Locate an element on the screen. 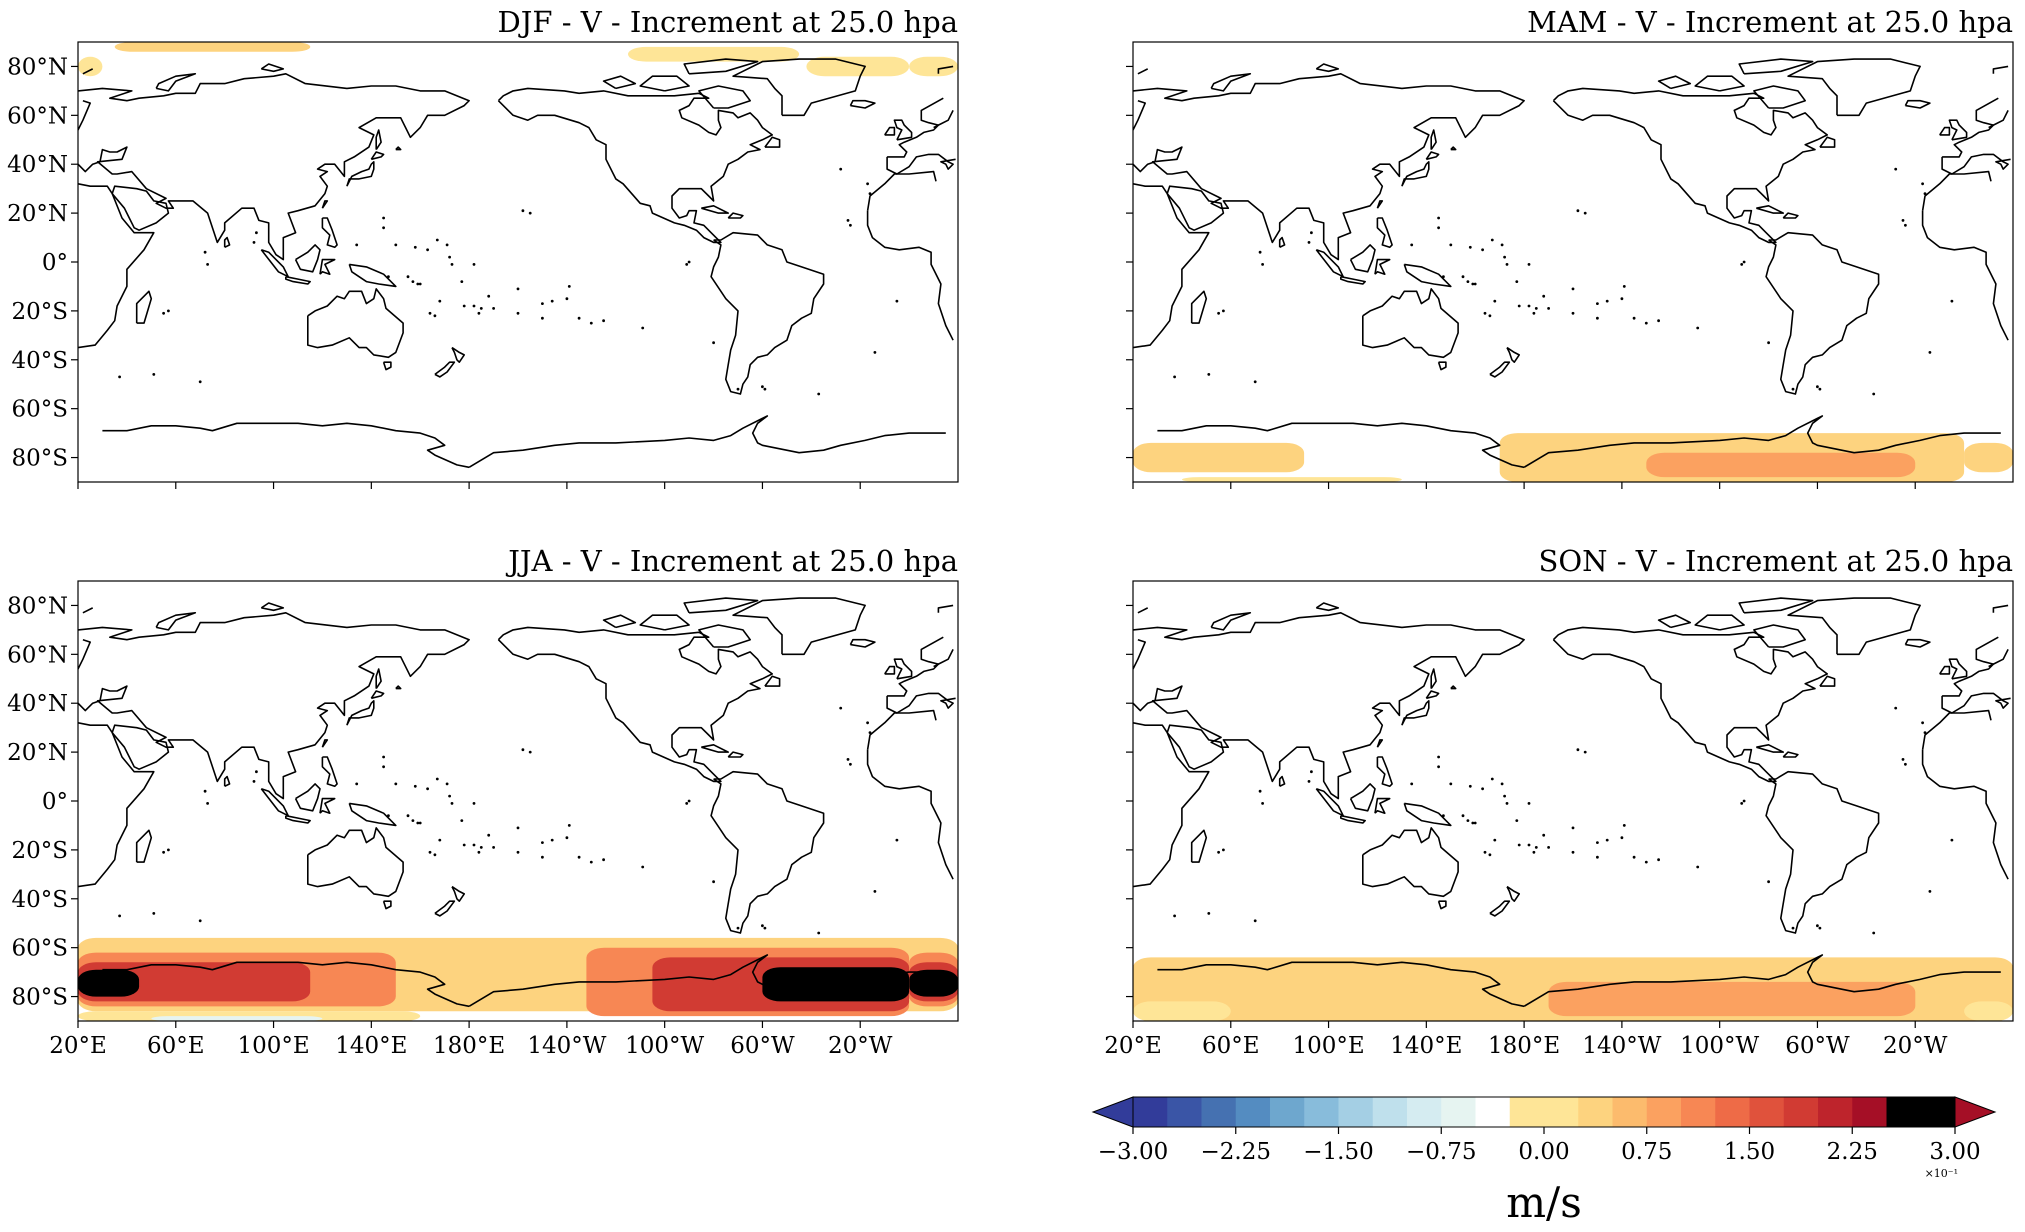 The height and width of the screenshot is (1232, 2025). coastline-taiwan is located at coordinates (1380, 204).